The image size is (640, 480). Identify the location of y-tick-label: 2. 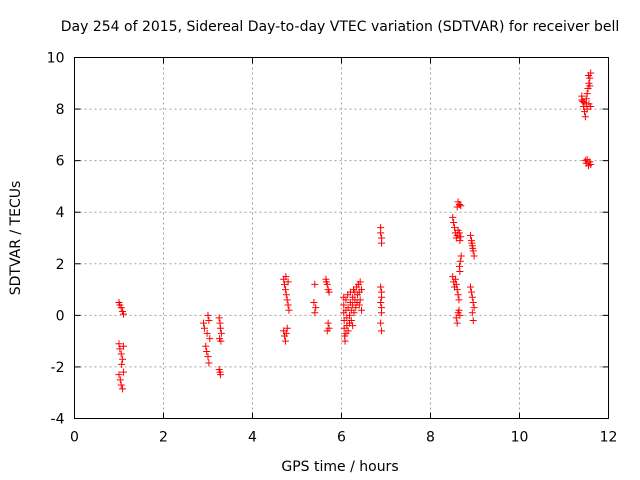
(60, 265).